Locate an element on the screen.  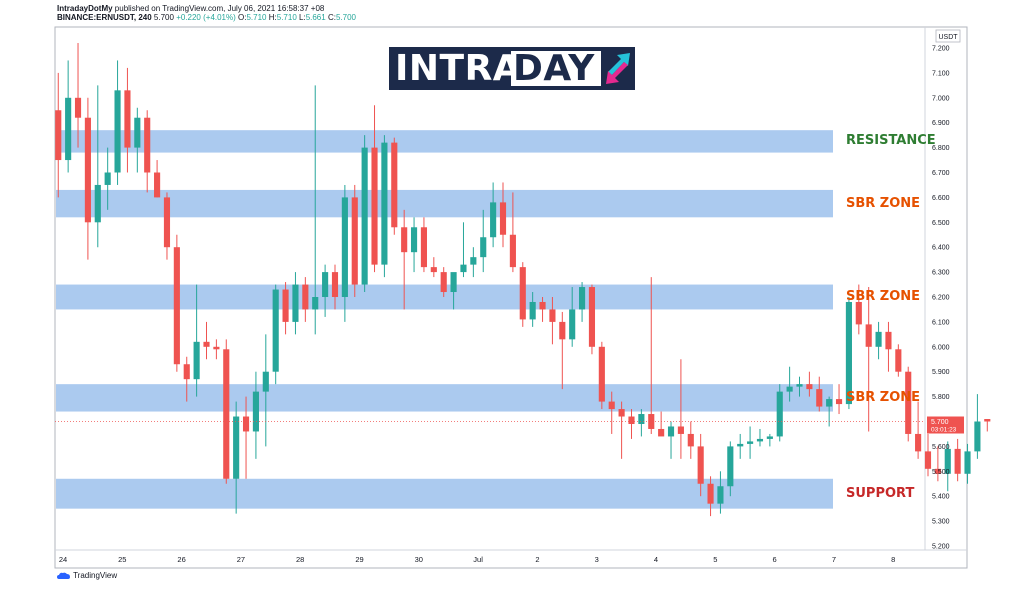
time-axis: 24 25 26 27 28 29 30 Jul 2 3 4 5 6 7 8 is located at coordinates (477, 559).